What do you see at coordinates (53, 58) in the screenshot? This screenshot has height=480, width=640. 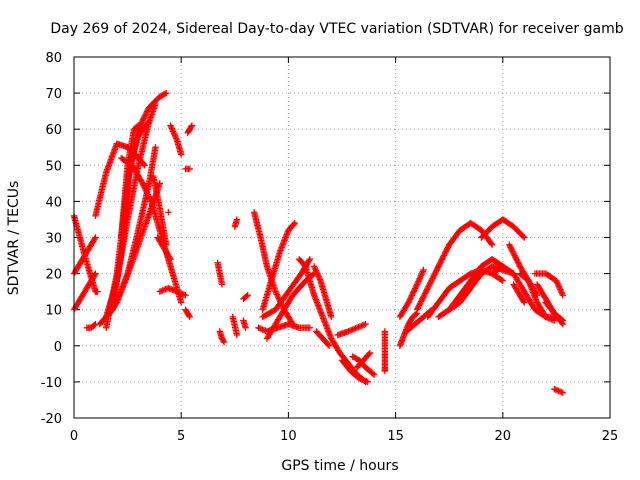 I see `y-tick-label: 80` at bounding box center [53, 58].